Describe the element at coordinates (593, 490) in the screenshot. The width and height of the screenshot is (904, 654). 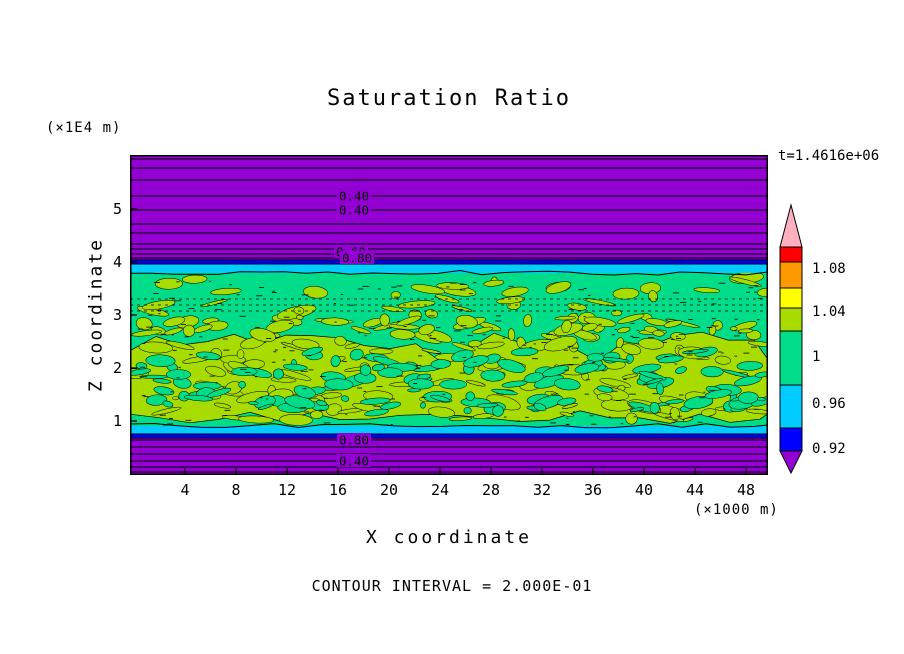
I see `x-tick-label: 36` at that location.